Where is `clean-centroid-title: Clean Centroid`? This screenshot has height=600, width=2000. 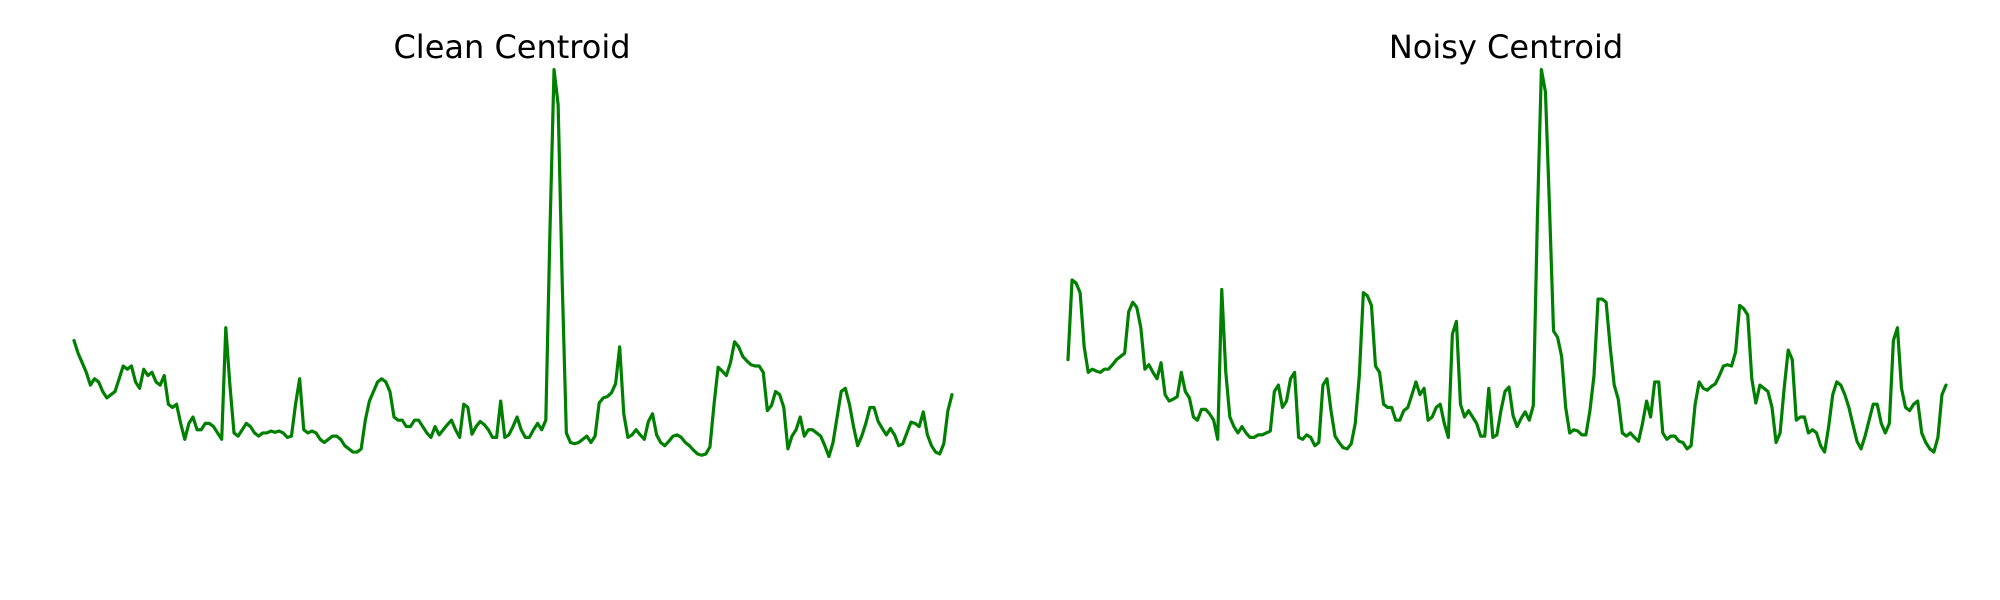 clean-centroid-title: Clean Centroid is located at coordinates (511, 47).